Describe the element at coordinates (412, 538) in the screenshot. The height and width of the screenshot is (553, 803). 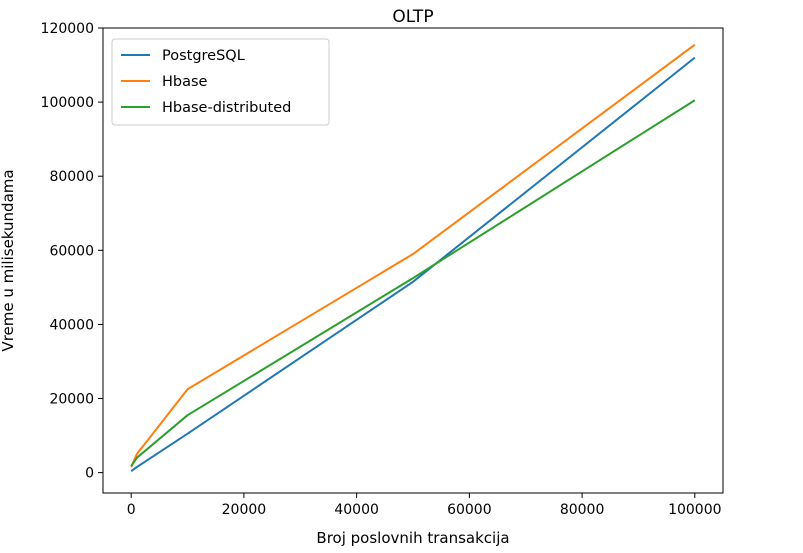
I see `x-axis-label: Broj poslovnih transakcija` at that location.